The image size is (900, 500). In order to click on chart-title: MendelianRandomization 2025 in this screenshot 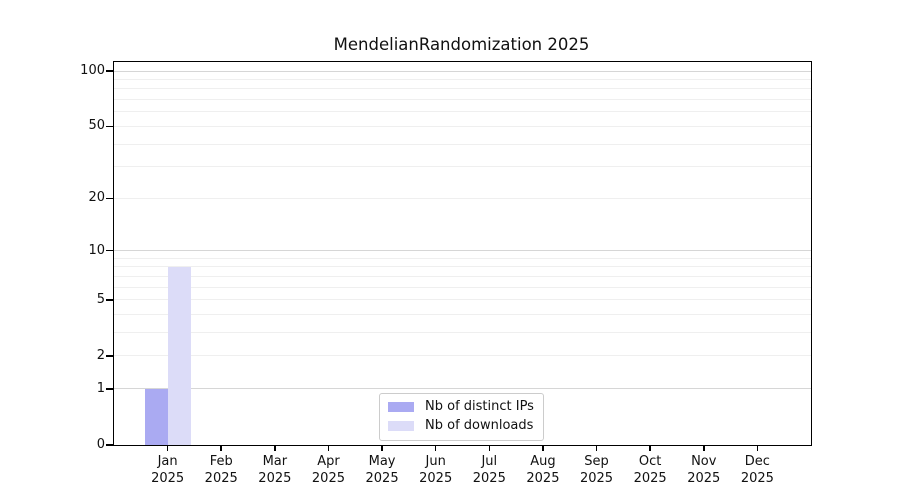, I will do `click(461, 44)`.